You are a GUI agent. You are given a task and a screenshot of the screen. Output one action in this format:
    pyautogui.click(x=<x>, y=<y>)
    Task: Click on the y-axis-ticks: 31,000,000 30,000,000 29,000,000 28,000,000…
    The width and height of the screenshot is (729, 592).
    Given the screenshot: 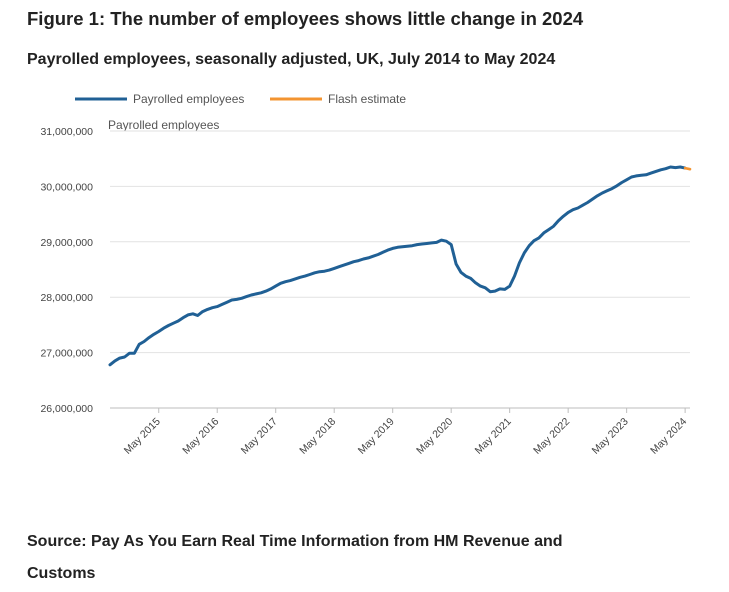 What is the action you would take?
    pyautogui.click(x=66, y=270)
    